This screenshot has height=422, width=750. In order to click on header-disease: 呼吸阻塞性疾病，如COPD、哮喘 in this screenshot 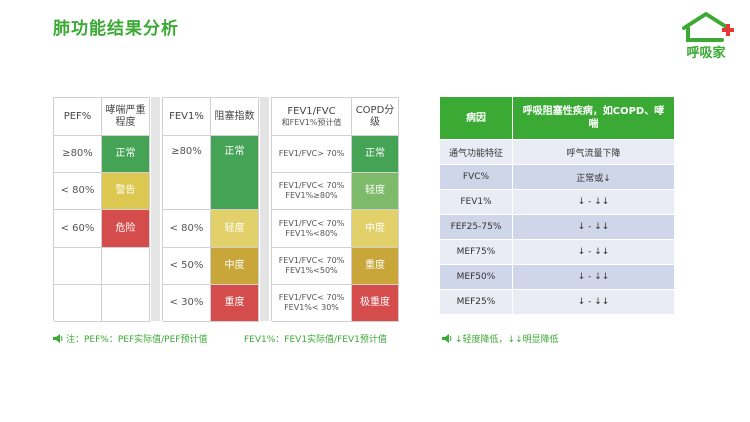, I will do `click(593, 118)`.